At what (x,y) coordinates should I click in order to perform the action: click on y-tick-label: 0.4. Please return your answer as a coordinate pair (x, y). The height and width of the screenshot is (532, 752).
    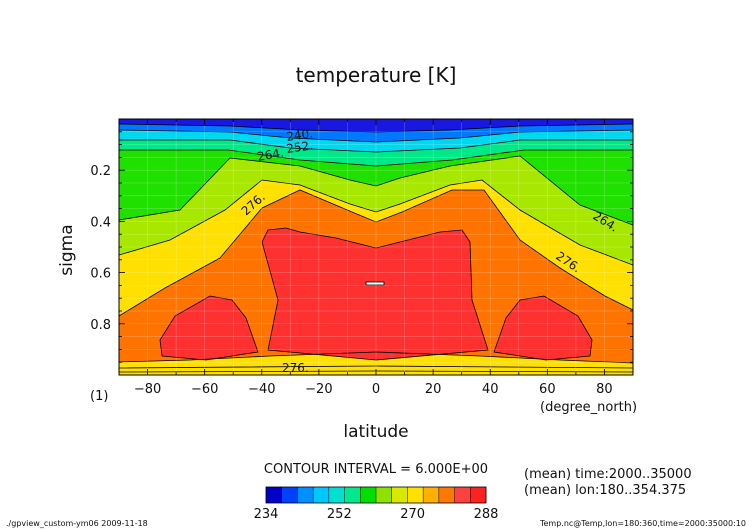
    Looking at the image, I should click on (100, 222).